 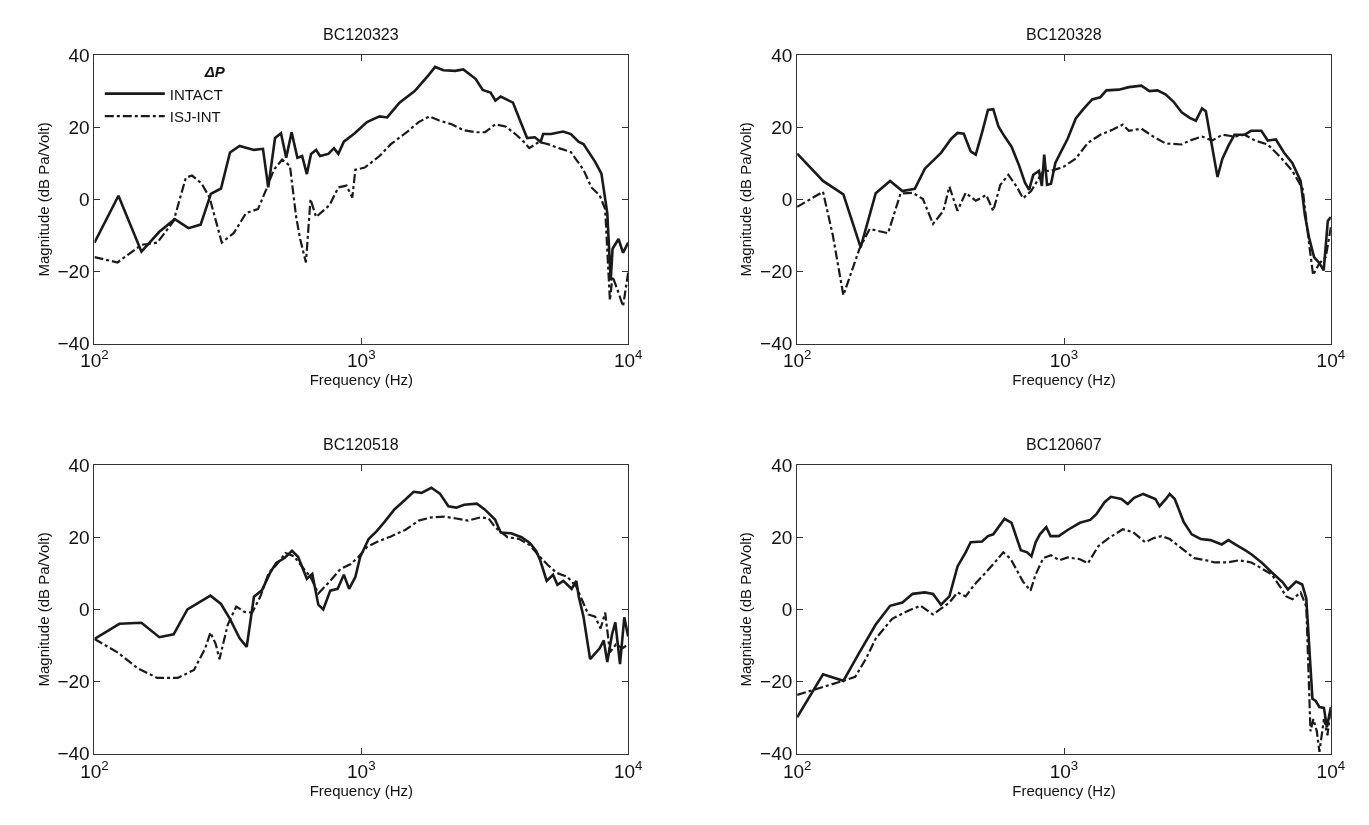 I want to click on legend-label: ISJ-INT, so click(x=195, y=117).